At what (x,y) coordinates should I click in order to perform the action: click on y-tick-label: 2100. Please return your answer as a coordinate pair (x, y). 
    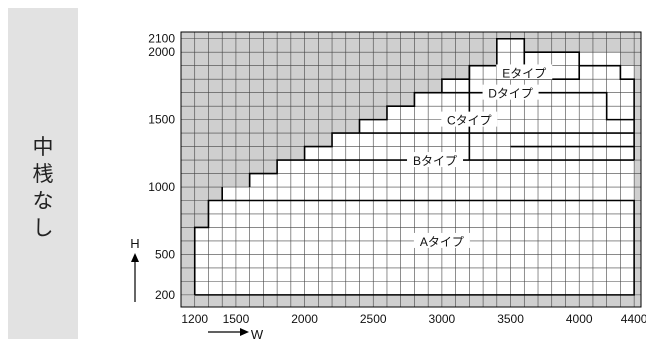
    Looking at the image, I should click on (161, 39).